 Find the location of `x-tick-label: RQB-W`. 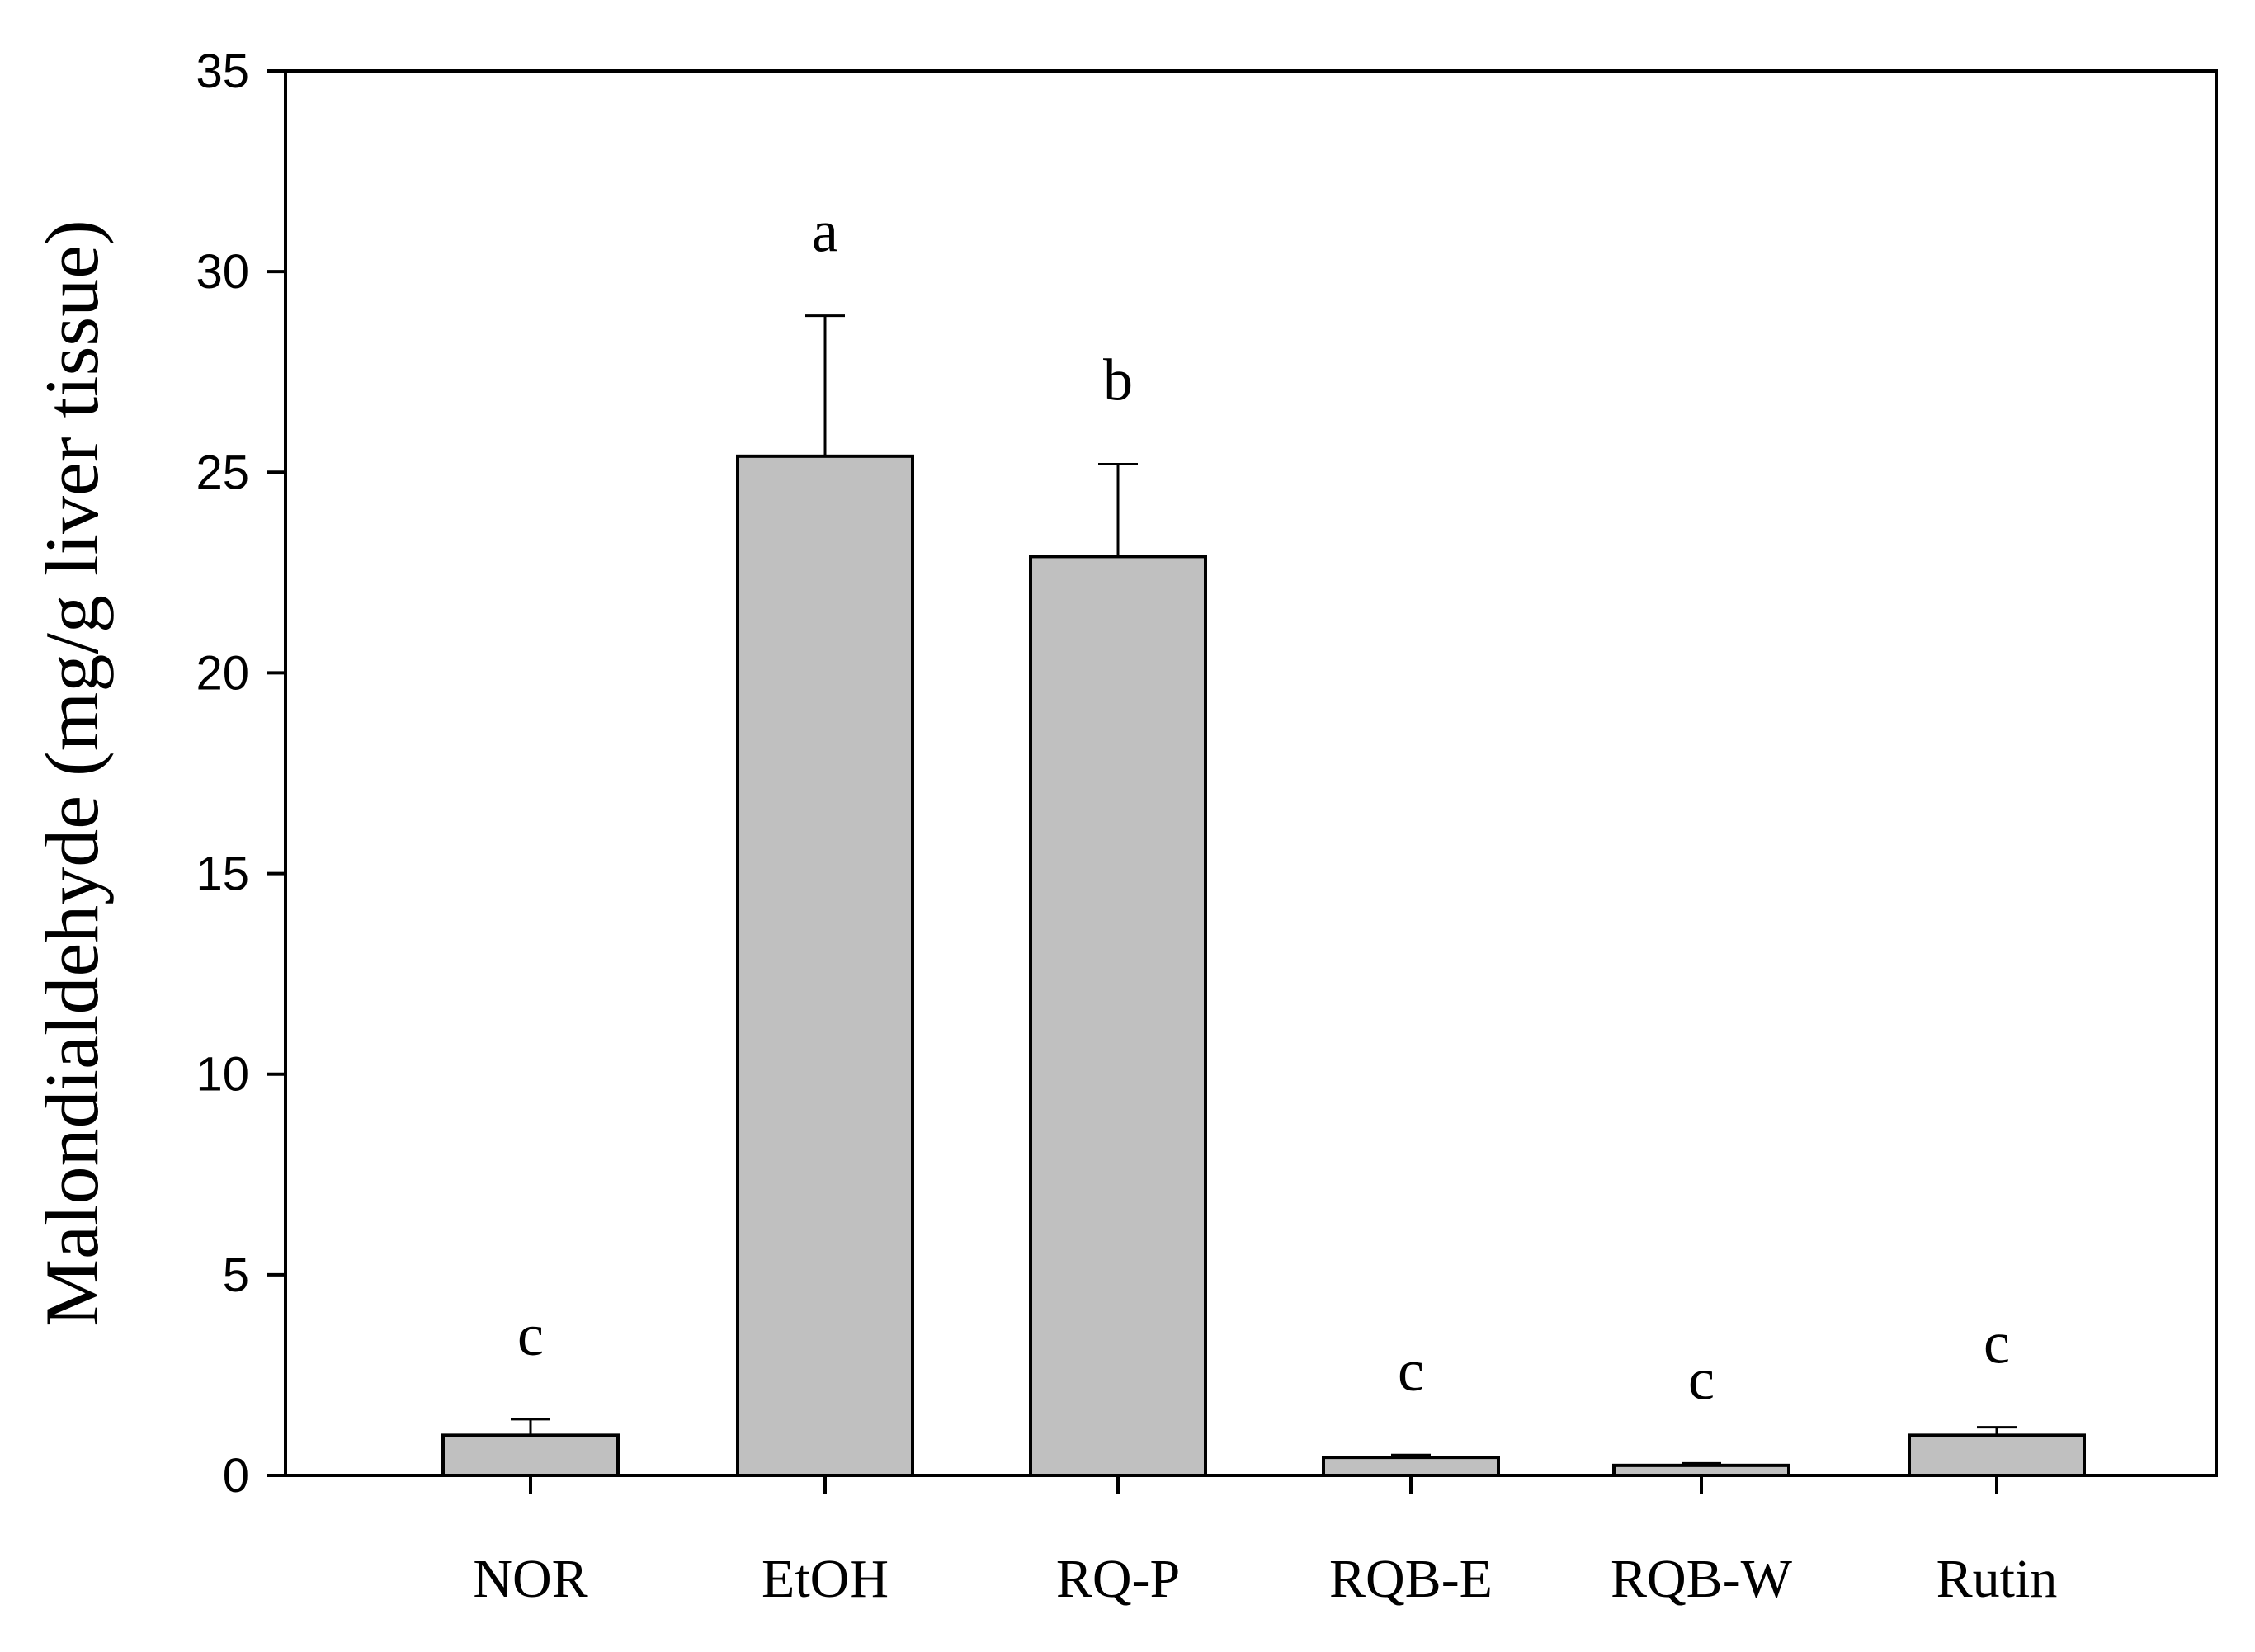

x-tick-label: RQB-W is located at coordinates (1702, 1579).